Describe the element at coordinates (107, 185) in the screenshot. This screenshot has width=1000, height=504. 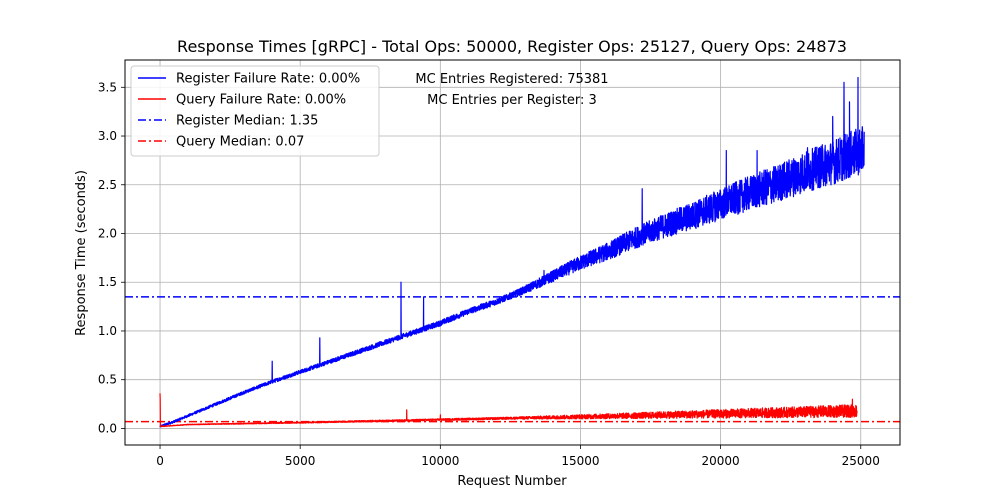
I see `y-tick-label: 2.5` at that location.